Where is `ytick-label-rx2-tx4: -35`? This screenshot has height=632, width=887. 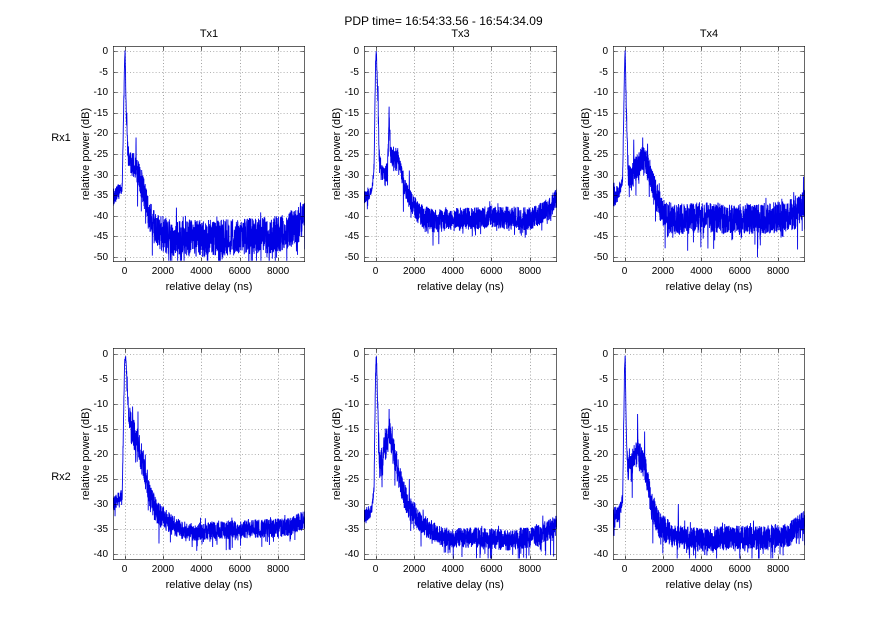
ytick-label-rx2-tx4: -35 is located at coordinates (600, 529).